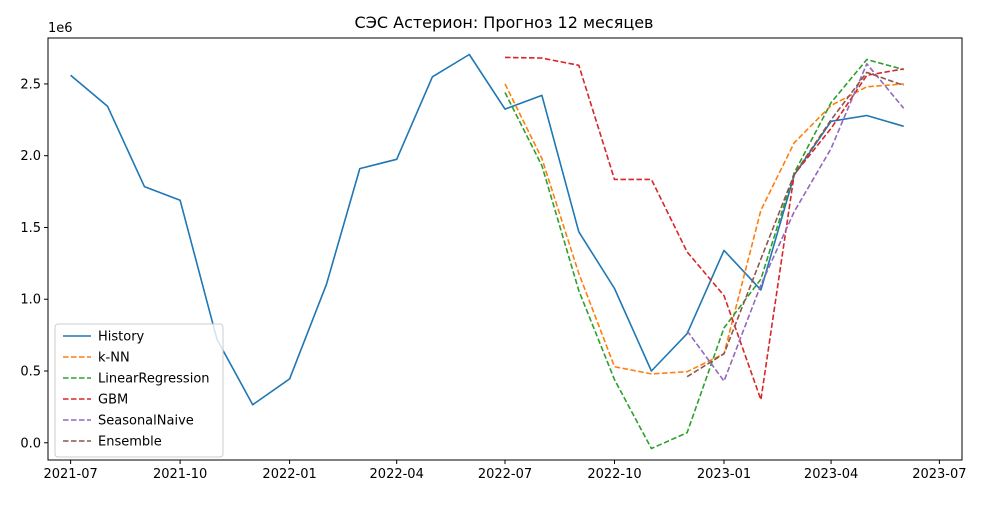 The height and width of the screenshot is (505, 1000). Describe the element at coordinates (504, 22) in the screenshot. I see `chart-title: СЭС Астерион: Прогноз 12 месяцев` at that location.